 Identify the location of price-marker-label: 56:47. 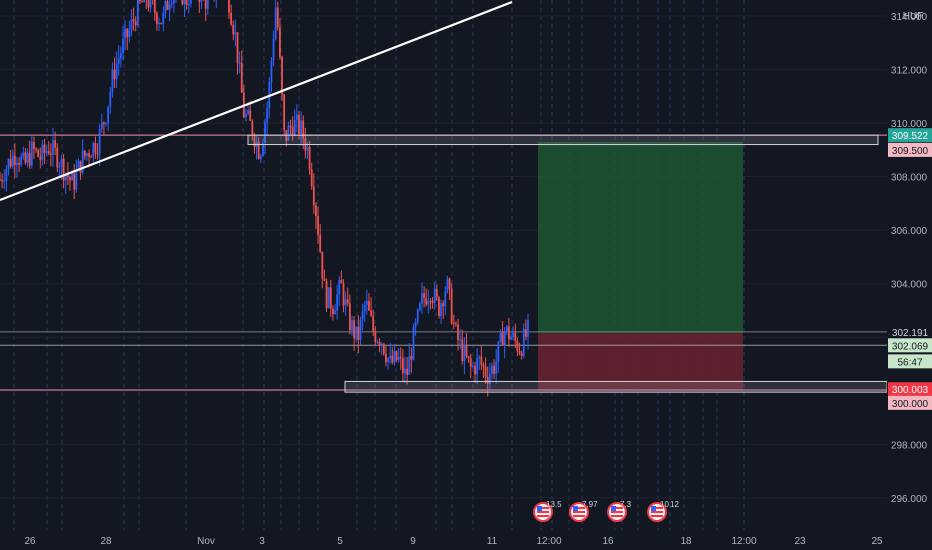
(909, 362).